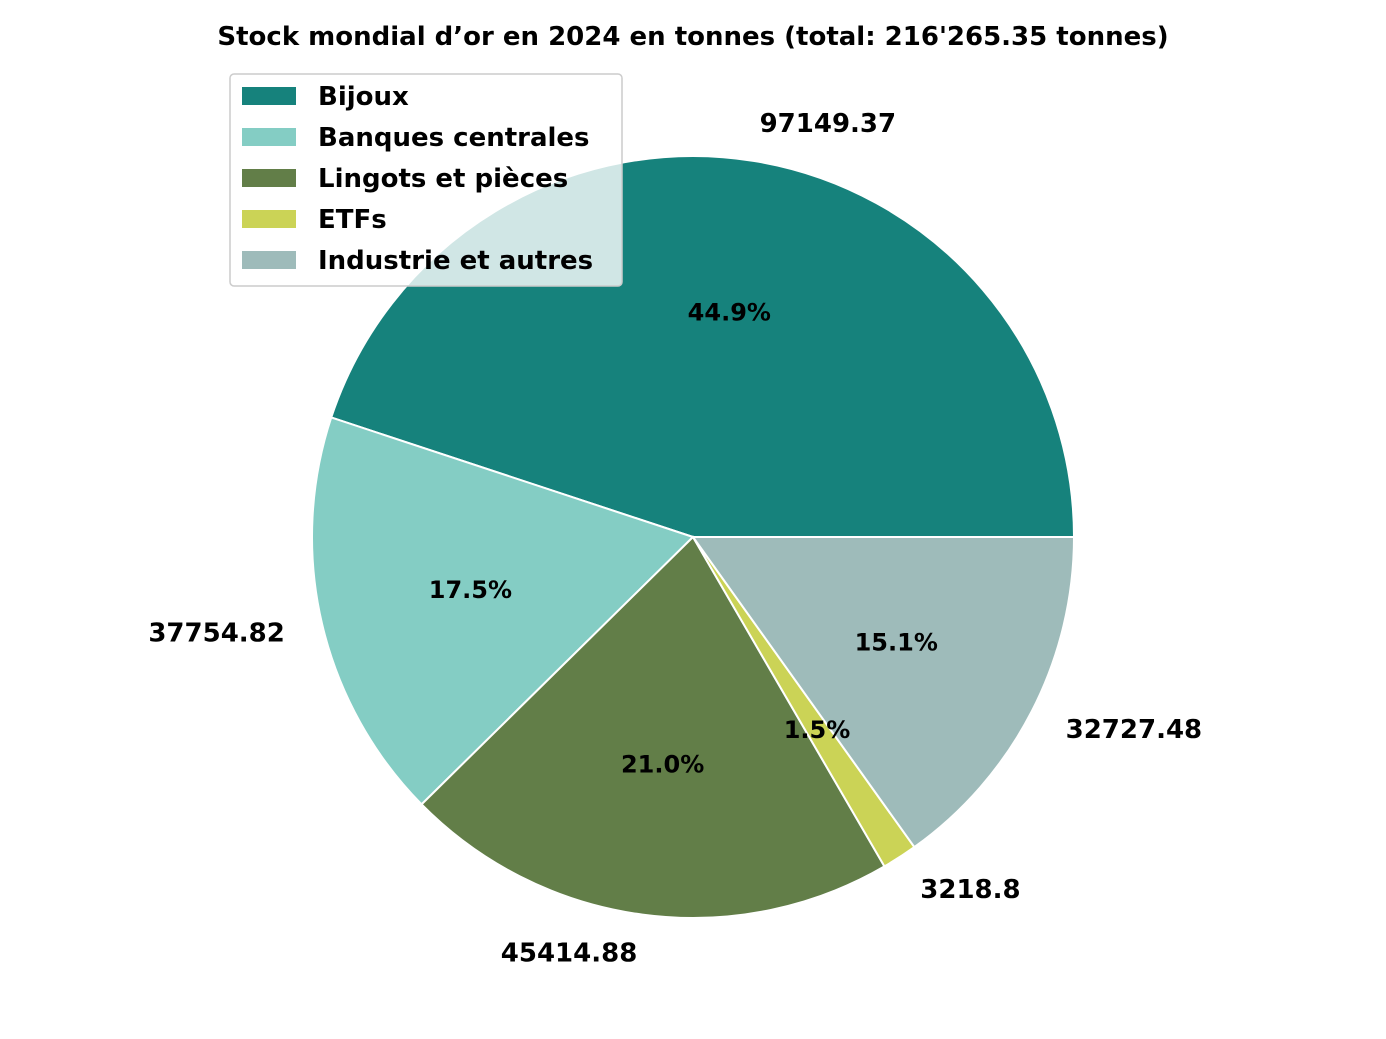  Describe the element at coordinates (828, 124) in the screenshot. I see `value-label: 97149.37` at that location.